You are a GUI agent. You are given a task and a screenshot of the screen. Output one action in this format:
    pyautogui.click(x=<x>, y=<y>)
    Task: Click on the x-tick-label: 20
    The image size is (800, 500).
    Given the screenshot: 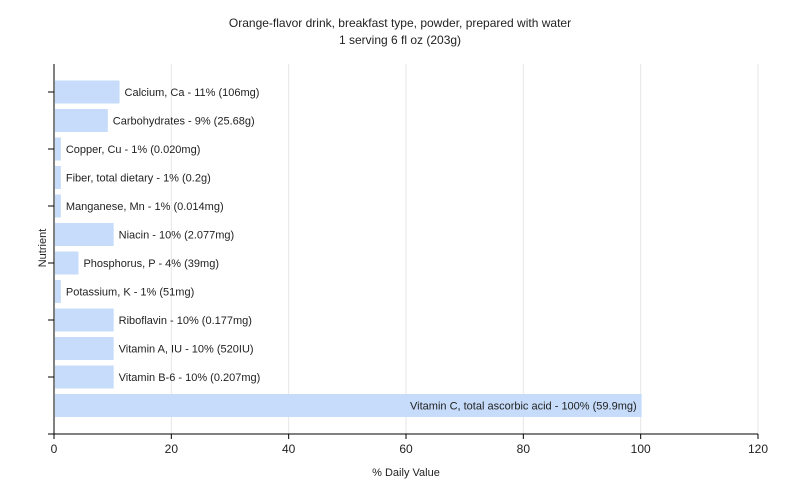 What is the action you would take?
    pyautogui.click(x=172, y=449)
    